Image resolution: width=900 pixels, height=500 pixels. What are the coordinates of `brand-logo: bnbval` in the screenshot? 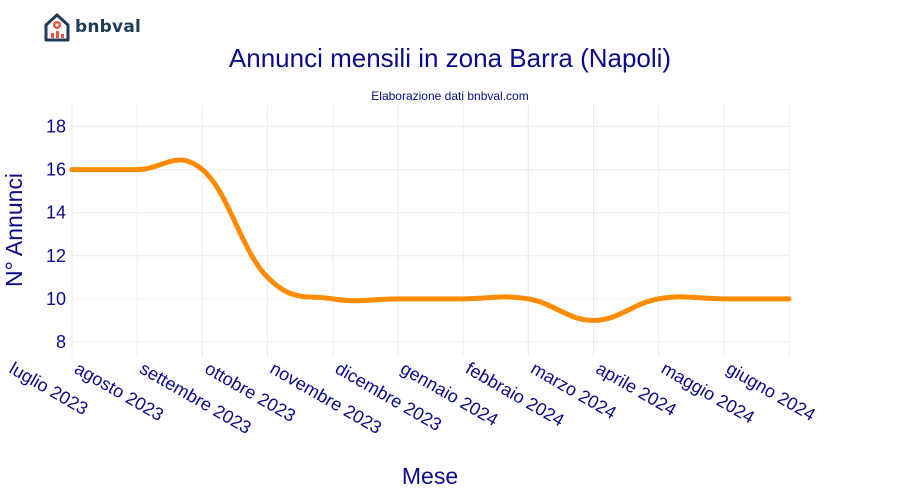 It's located at (92, 27).